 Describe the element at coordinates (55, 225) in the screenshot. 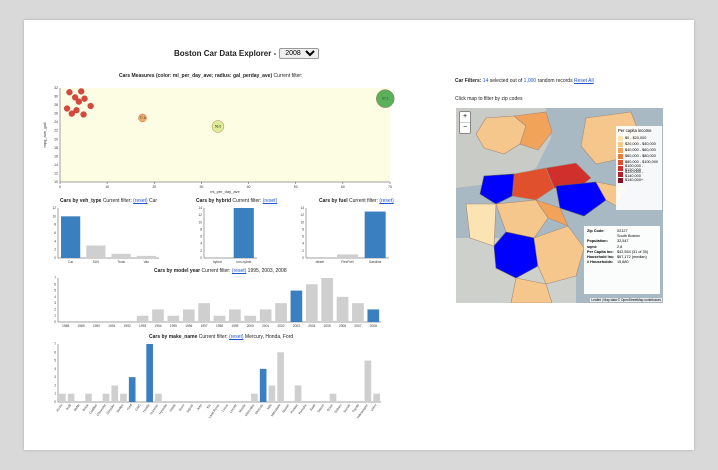

I see `y-tick-label: 8` at that location.